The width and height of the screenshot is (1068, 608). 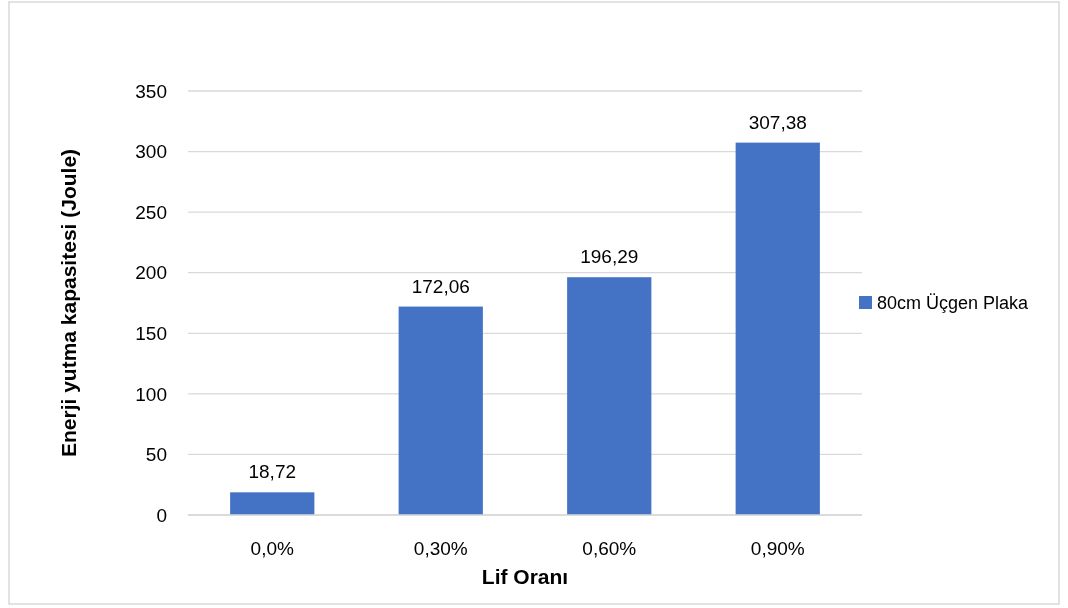 I want to click on data-label: 307,38, so click(x=777, y=122).